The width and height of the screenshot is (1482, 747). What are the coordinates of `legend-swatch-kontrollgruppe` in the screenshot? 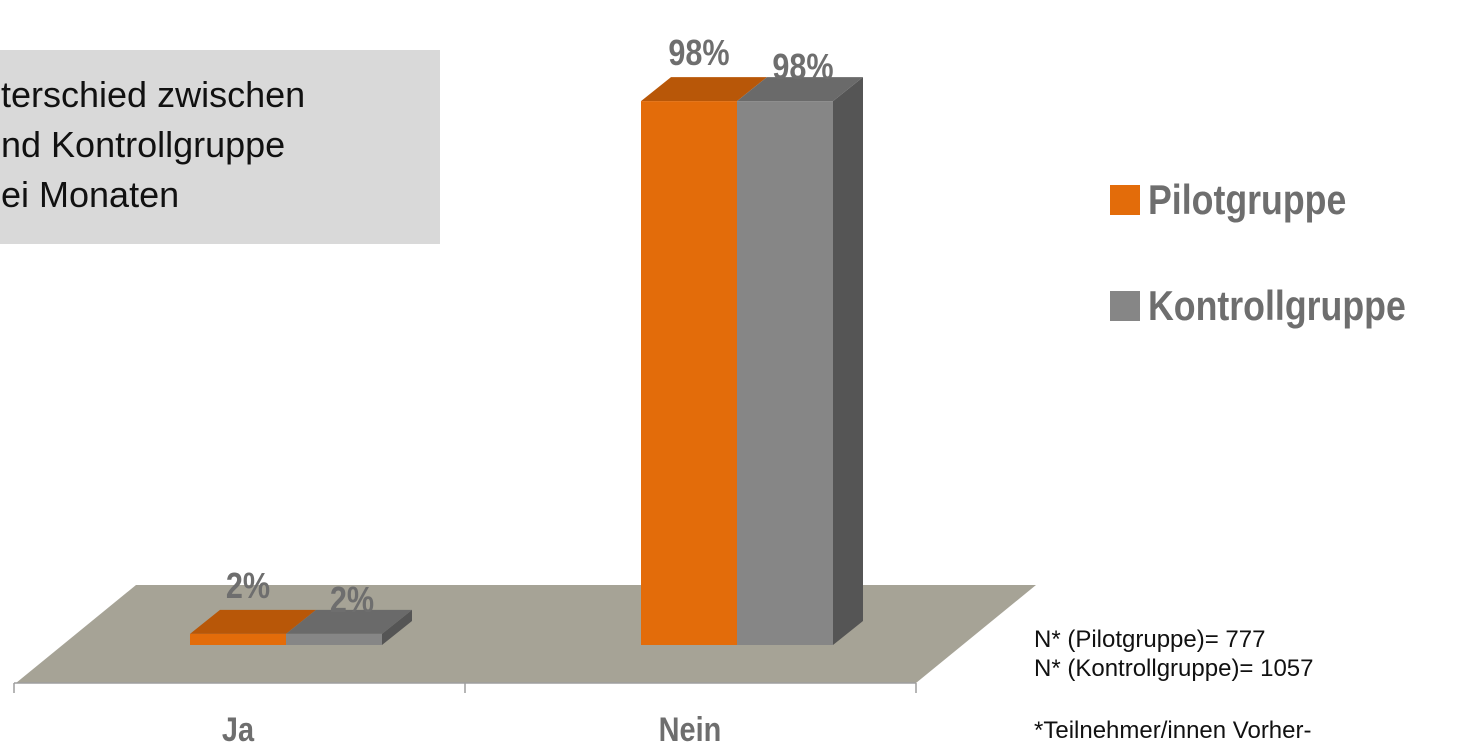 It's located at (1125, 306).